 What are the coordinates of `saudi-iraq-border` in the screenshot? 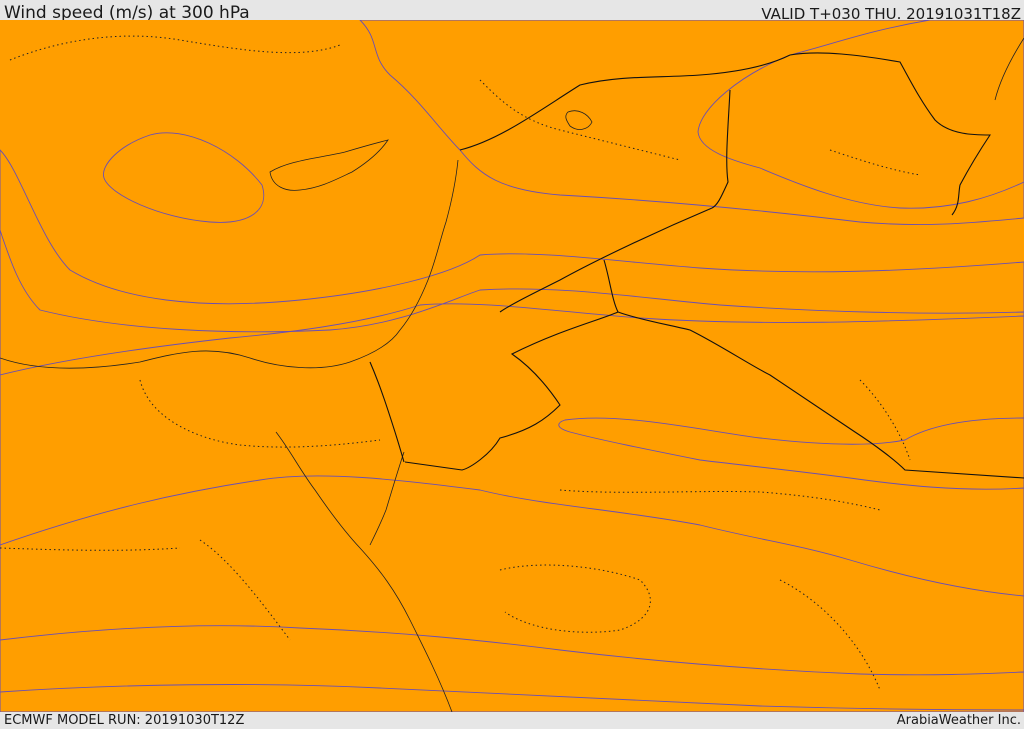 It's located at (820, 395).